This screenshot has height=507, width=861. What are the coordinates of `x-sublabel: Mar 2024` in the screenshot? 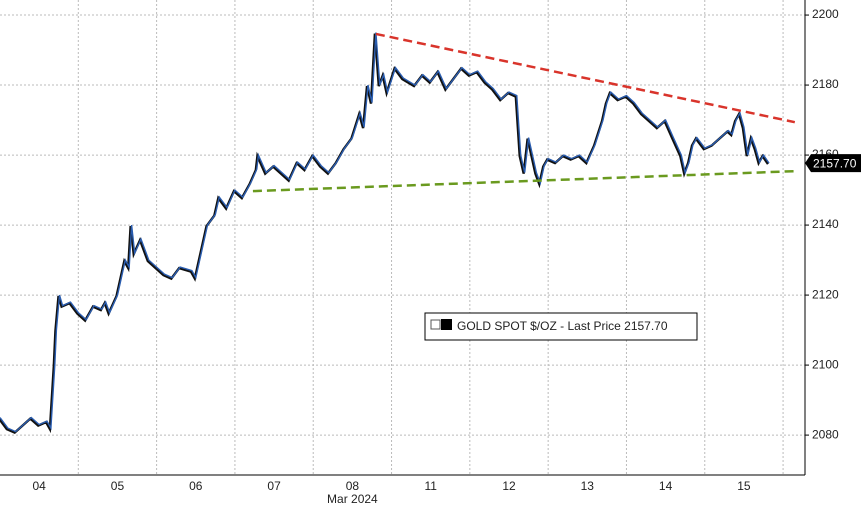 It's located at (352, 499).